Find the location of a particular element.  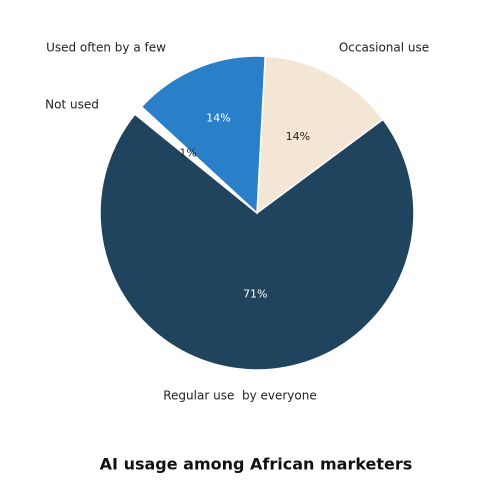

slice-value-label: 71% is located at coordinates (255, 294).